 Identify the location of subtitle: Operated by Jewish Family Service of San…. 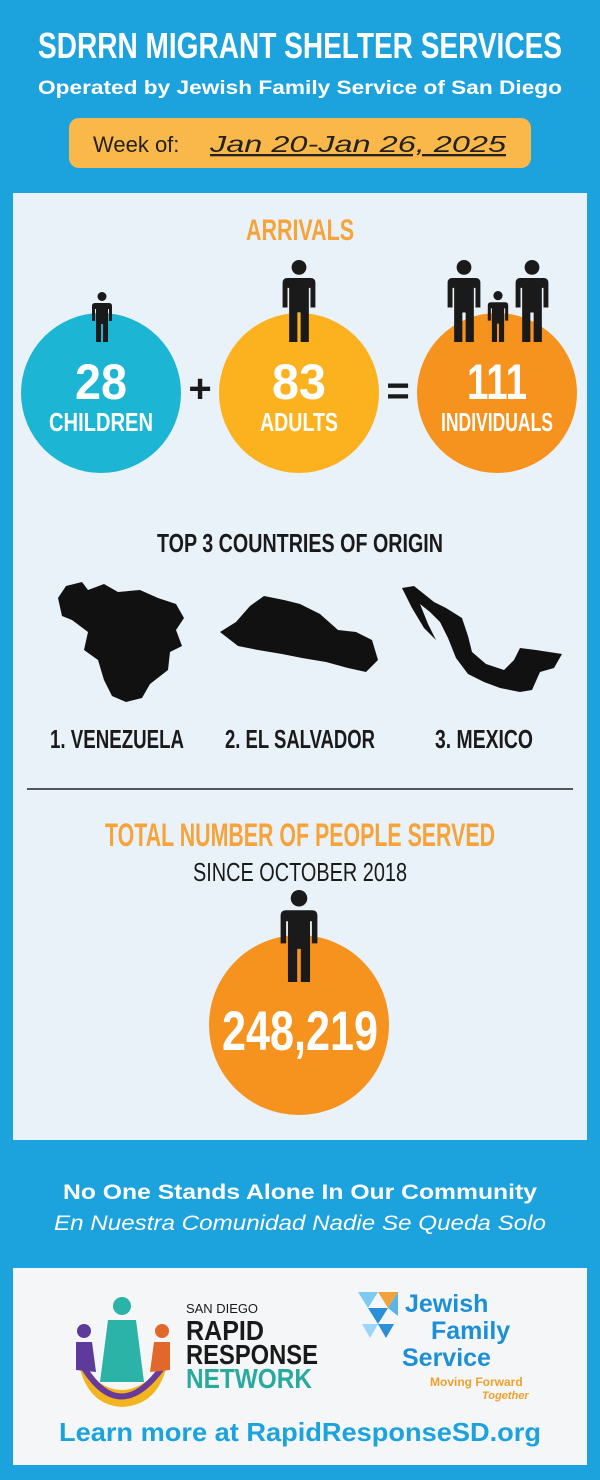
(300, 88).